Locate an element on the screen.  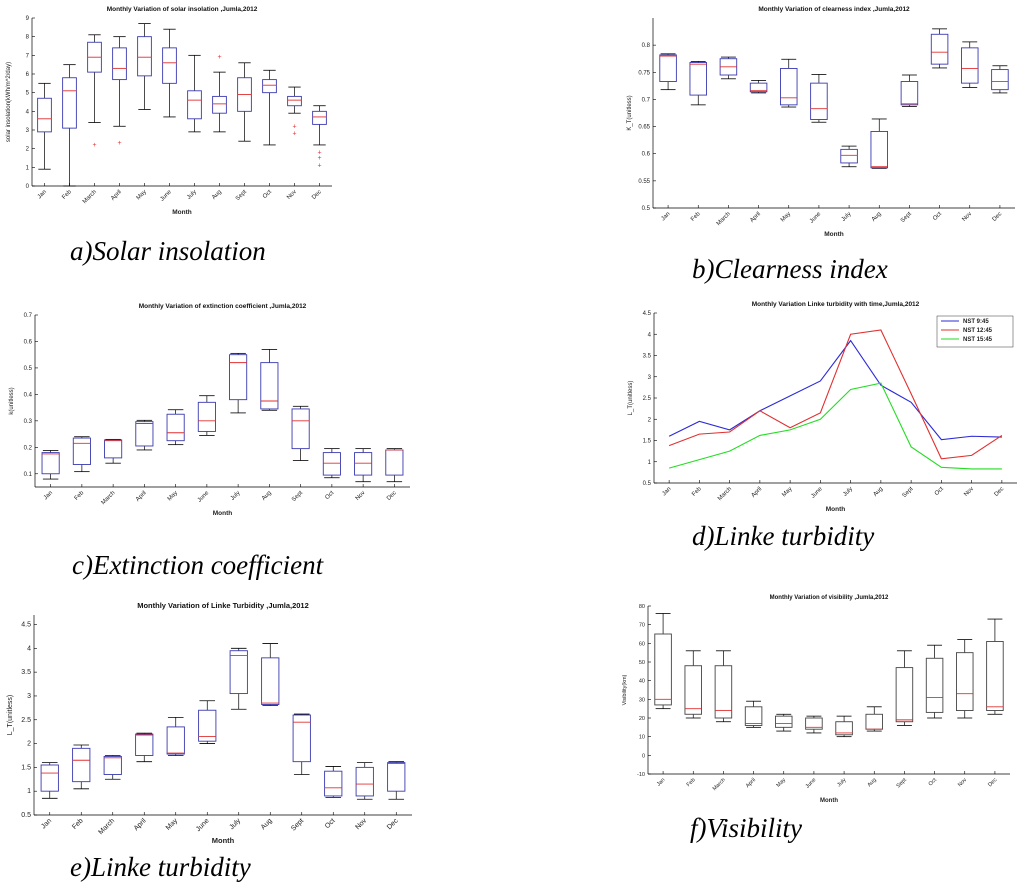
caption-f: f)Visibility is located at coordinates (746, 828).